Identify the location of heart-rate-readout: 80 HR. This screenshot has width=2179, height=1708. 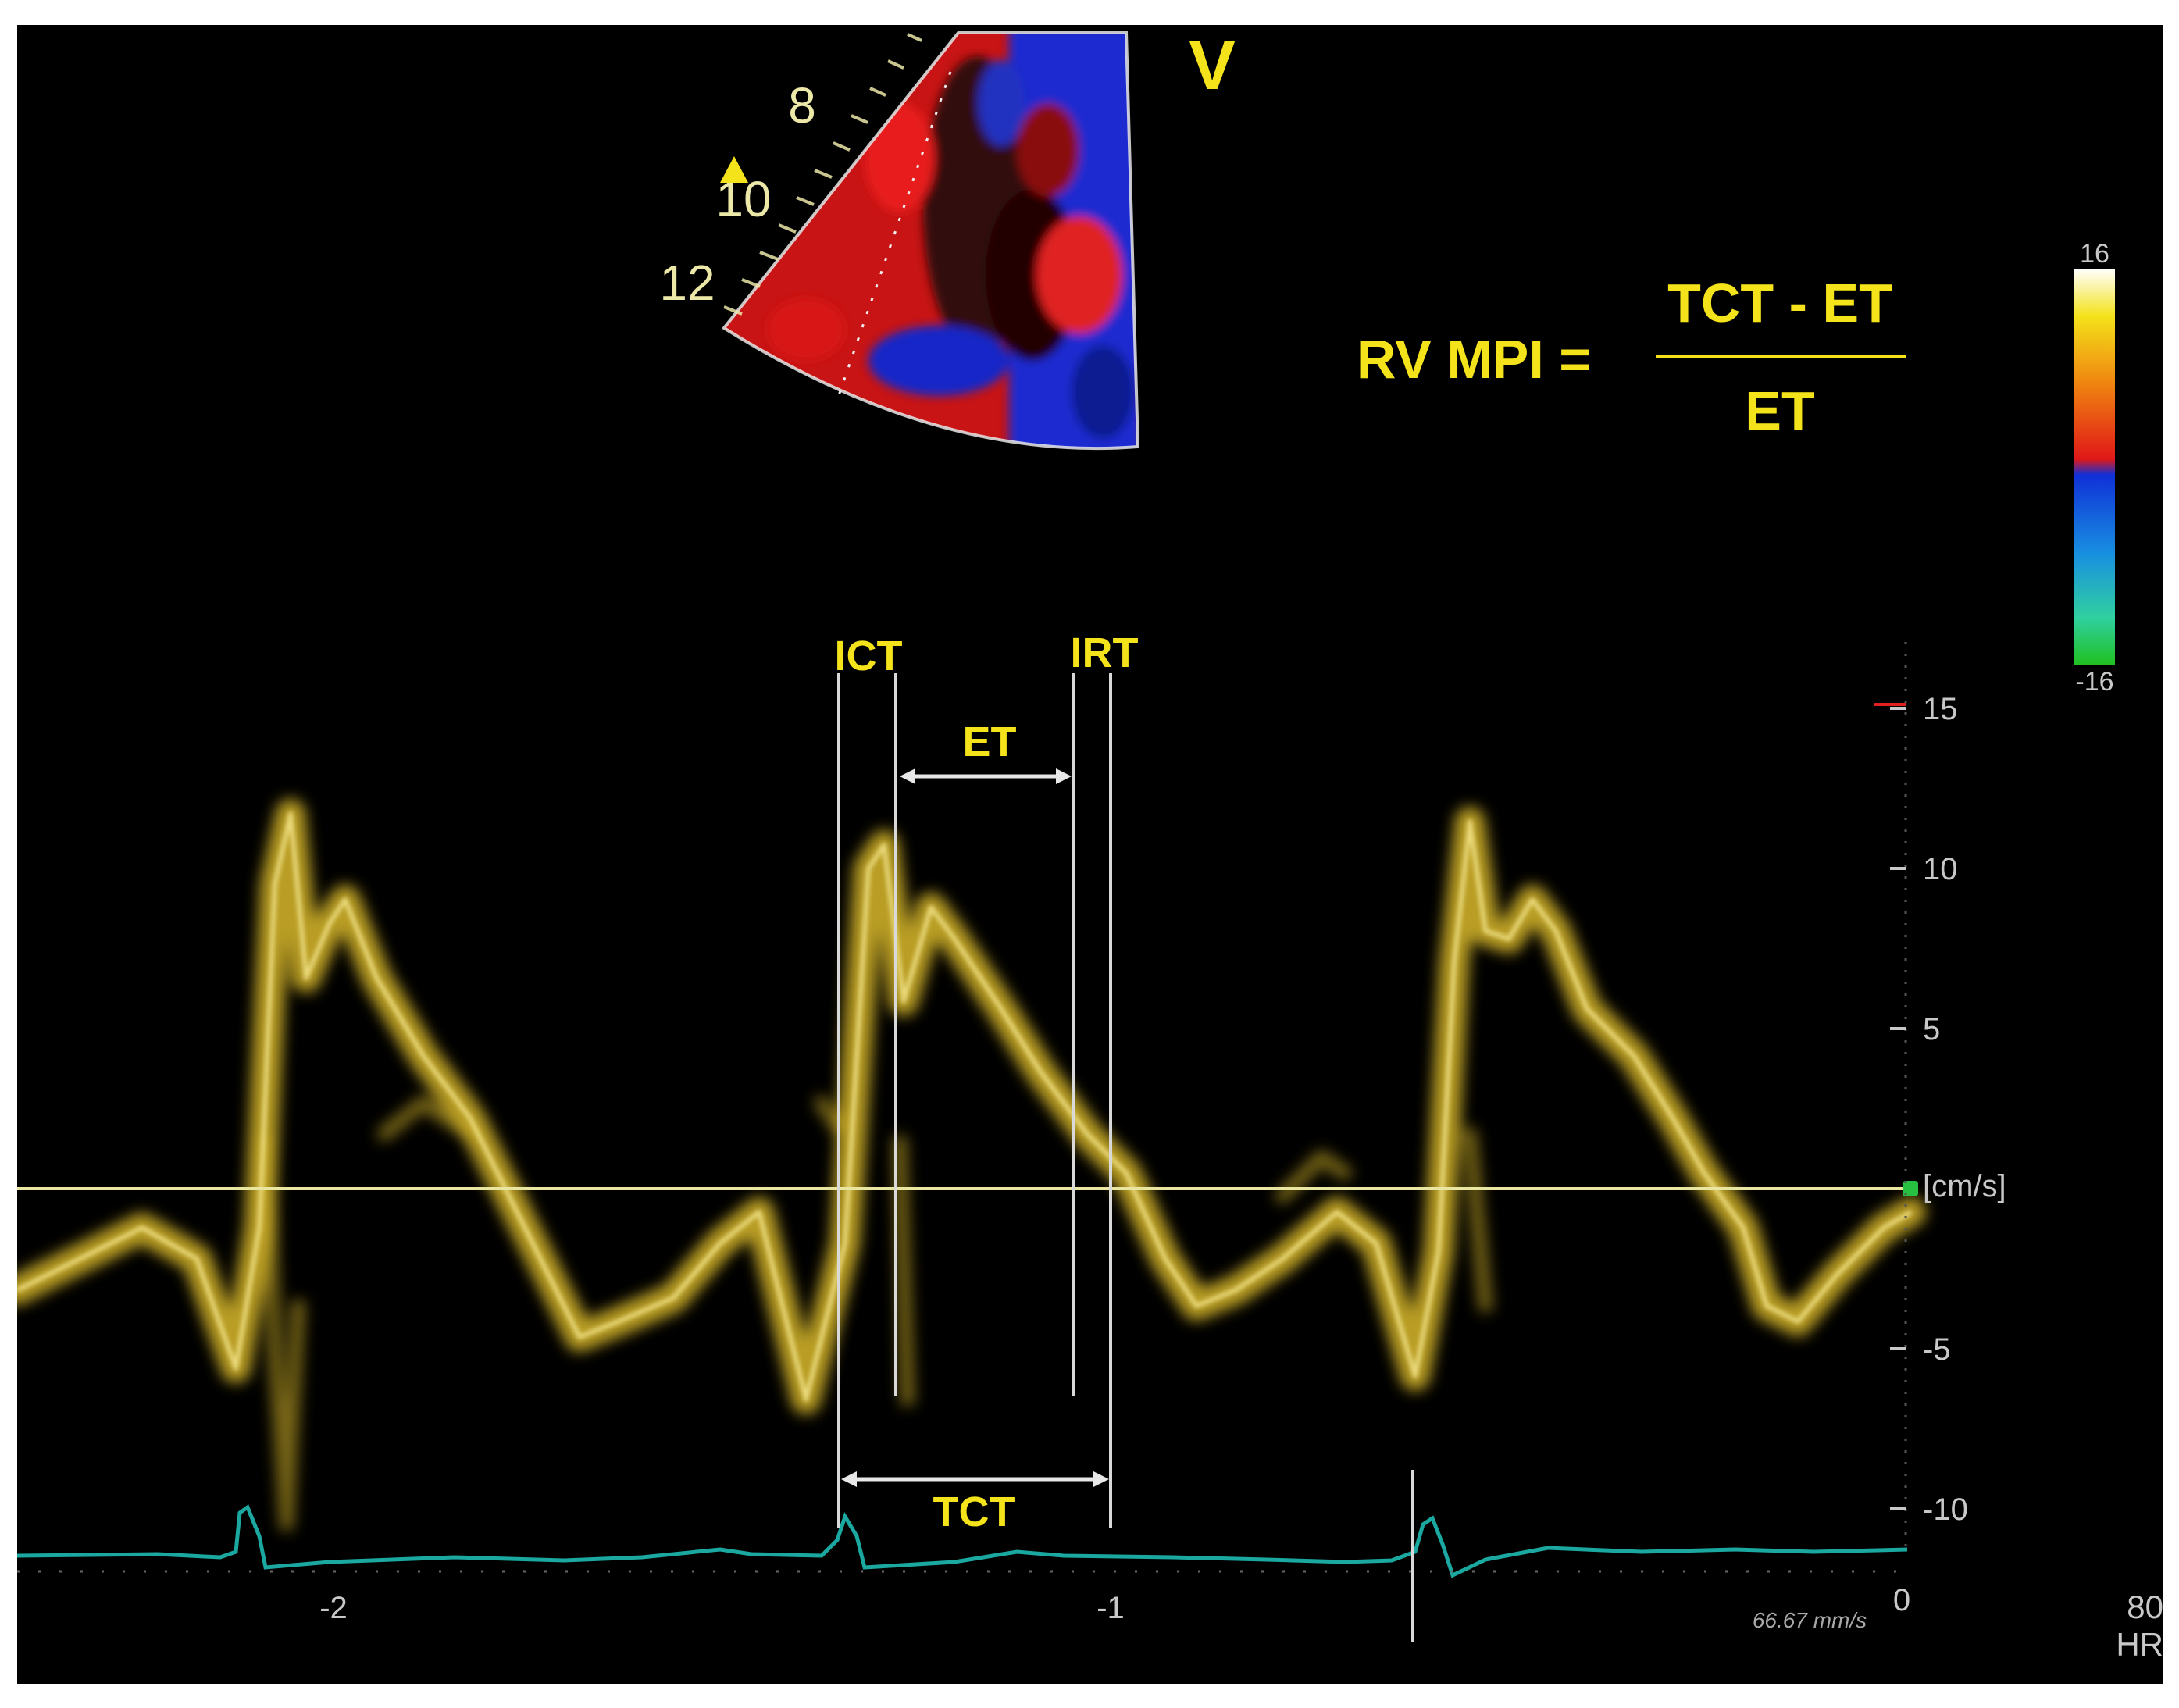
(2139, 1626).